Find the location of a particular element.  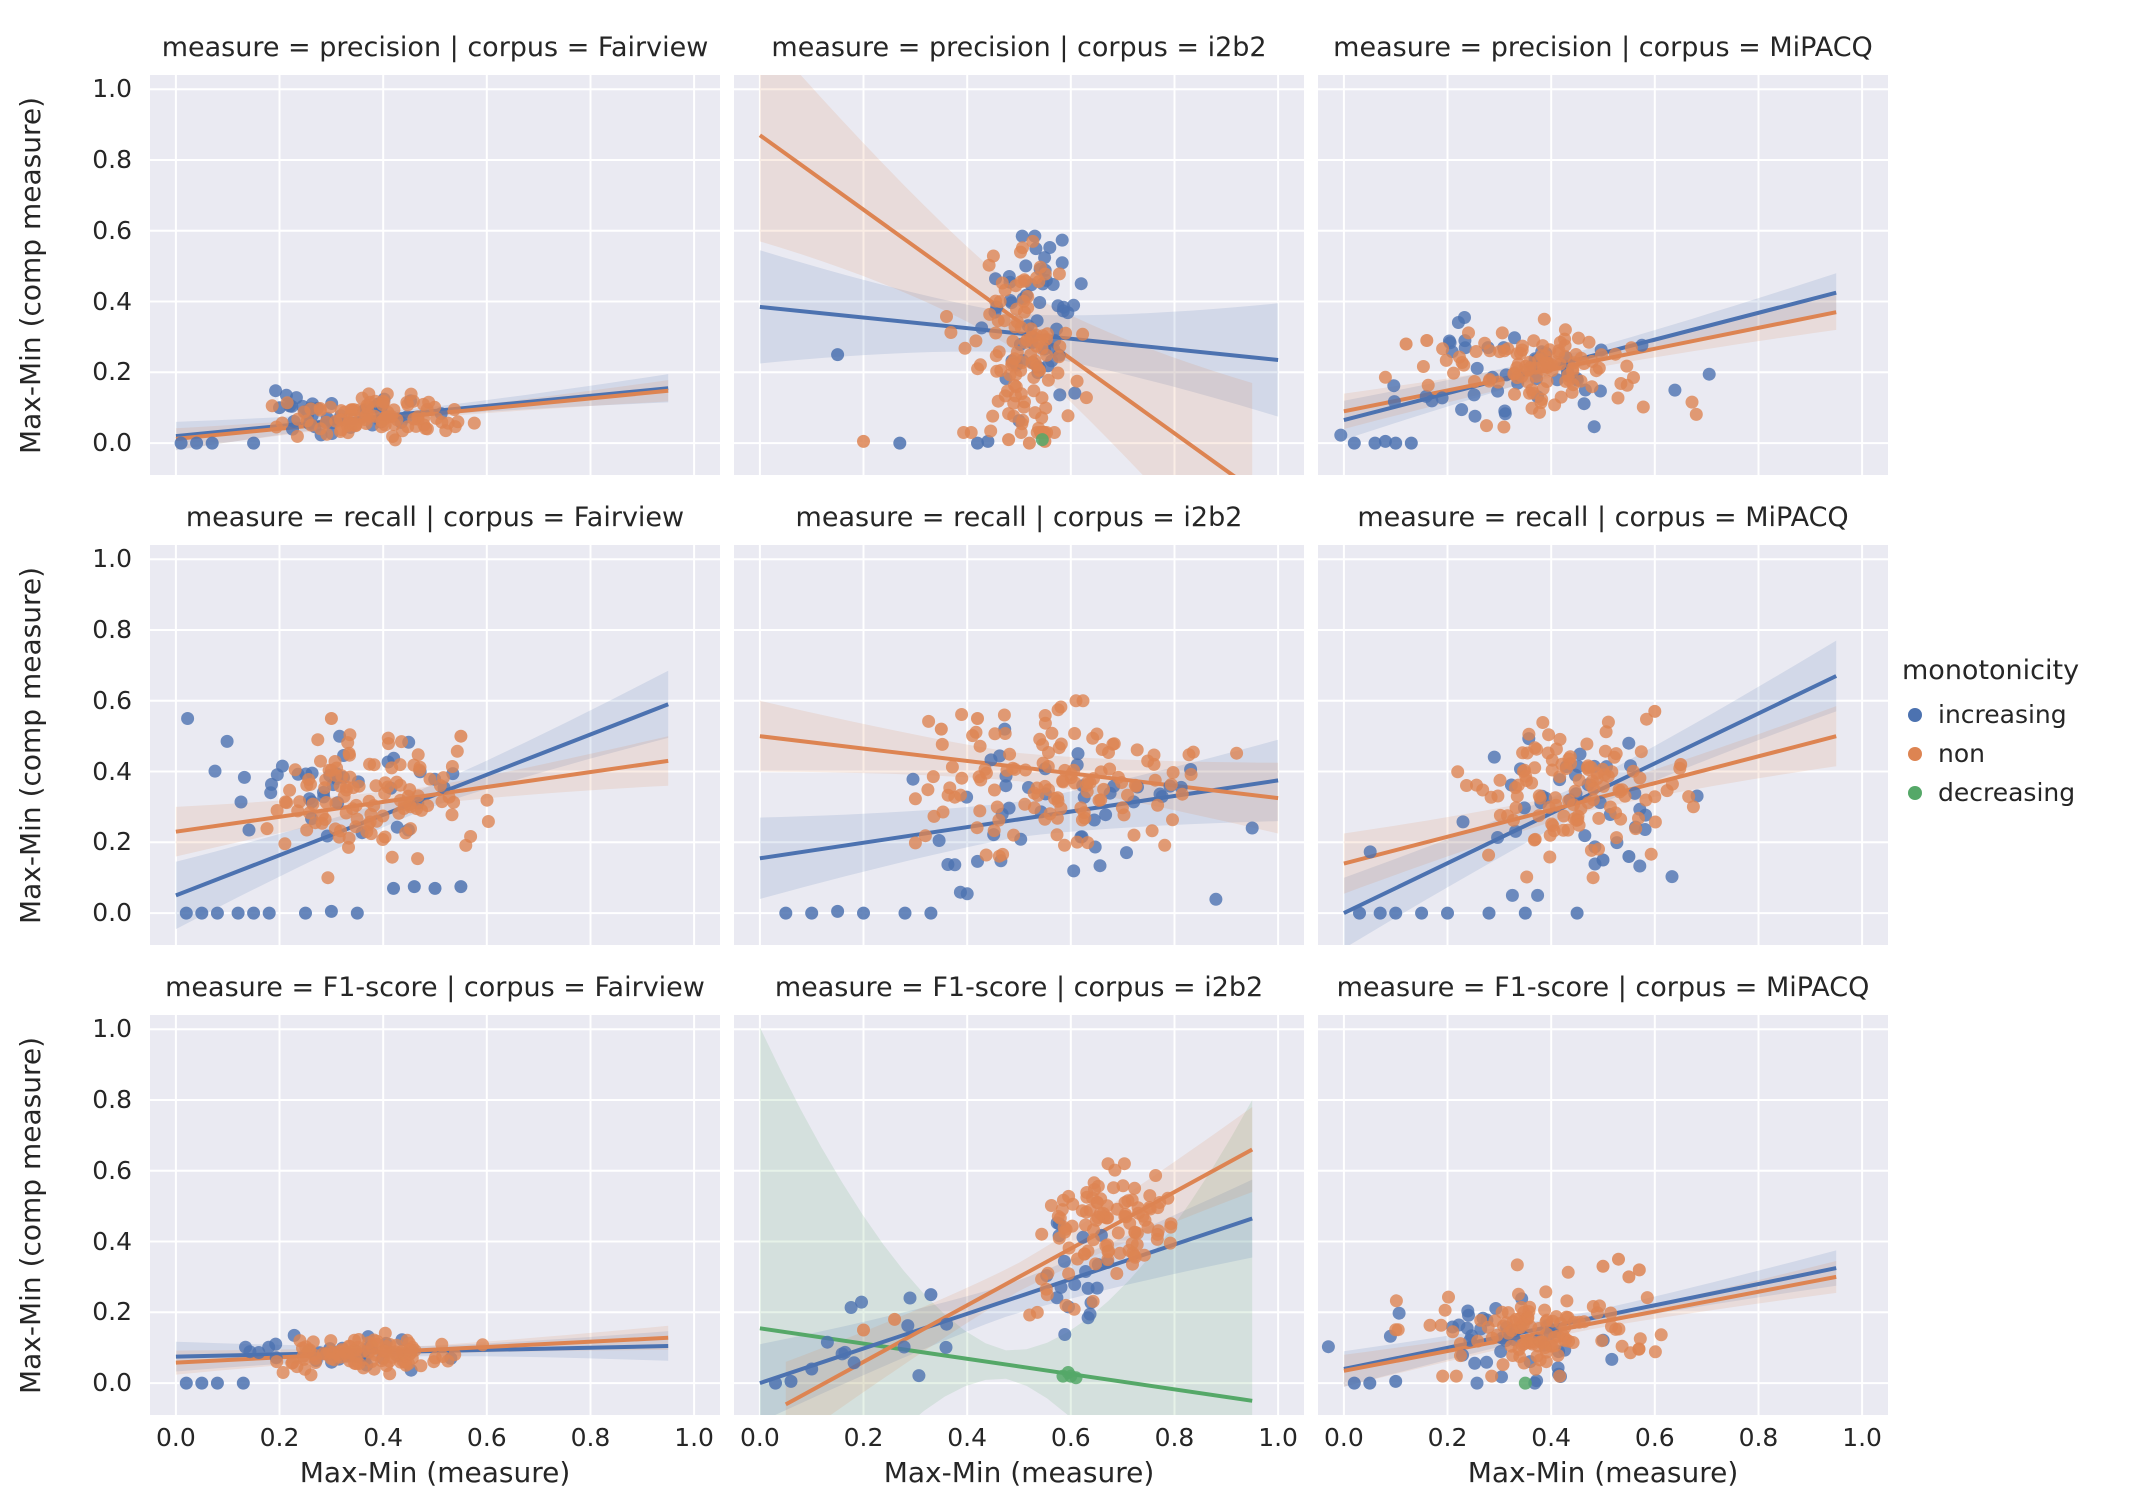

panel-title: measure = F1-score | corpus = MiPACQ is located at coordinates (1603, 987).